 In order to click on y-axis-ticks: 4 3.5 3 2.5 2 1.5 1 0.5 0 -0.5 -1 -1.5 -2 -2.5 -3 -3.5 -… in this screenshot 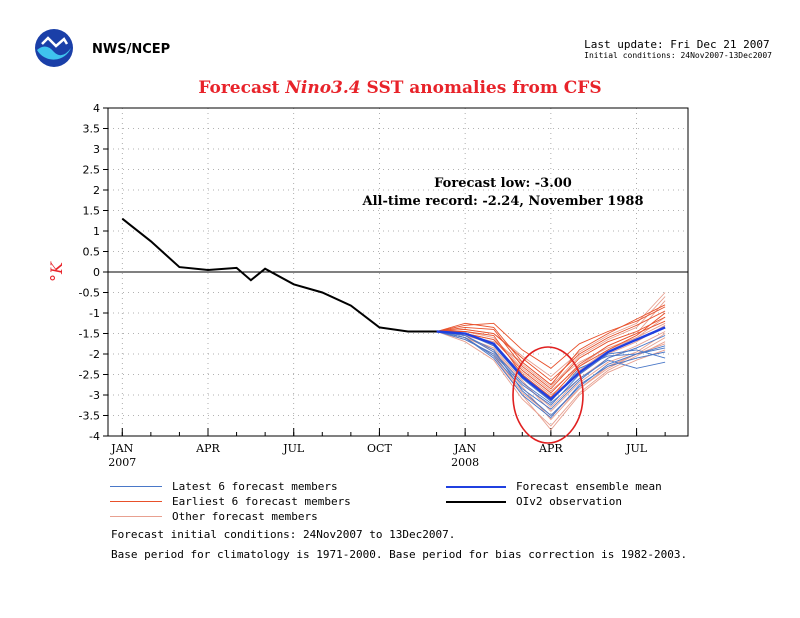, I will do `click(93, 272)`.